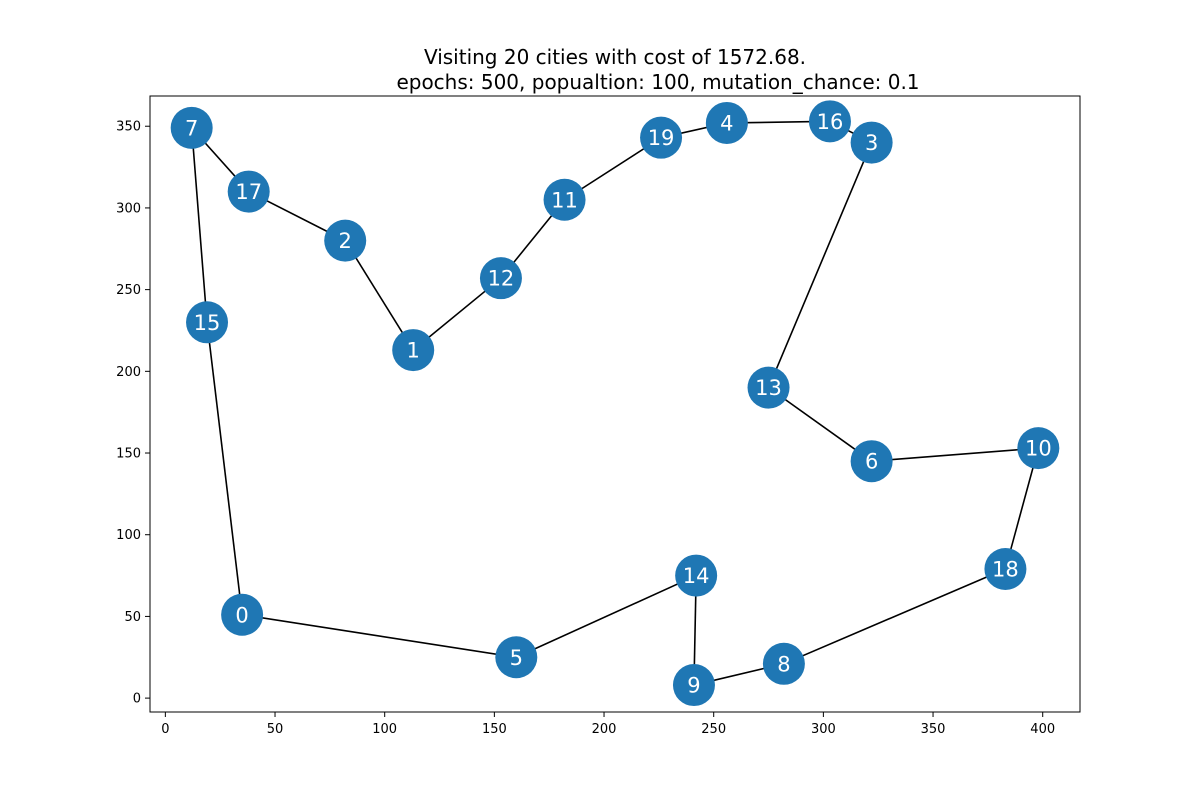  I want to click on city-node-16: 16, so click(829, 121).